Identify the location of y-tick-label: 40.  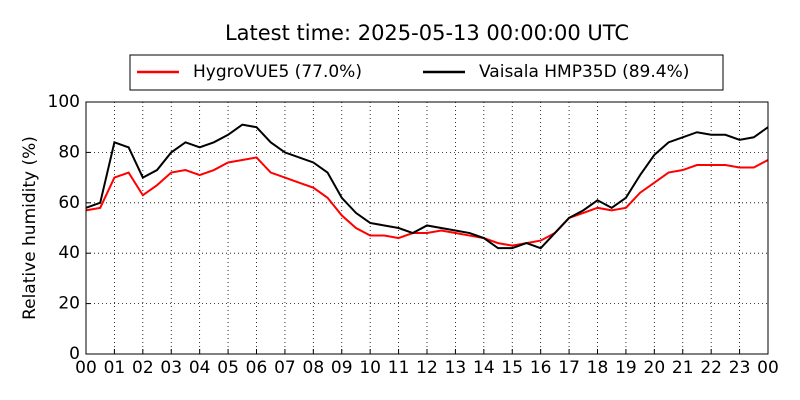
(69, 253).